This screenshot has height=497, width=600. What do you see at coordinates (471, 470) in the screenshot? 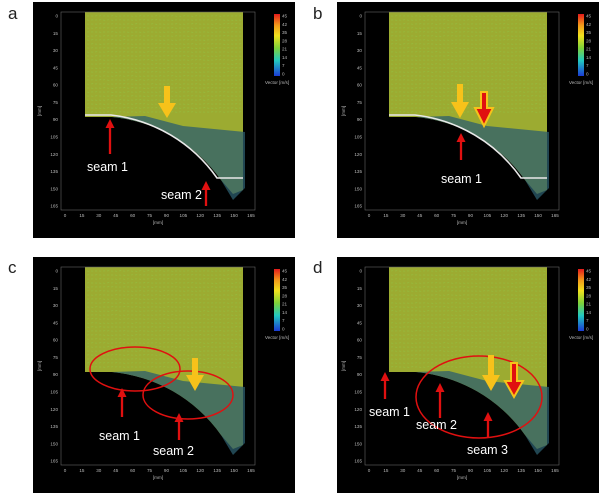
I see `x-tick-label: 90` at bounding box center [471, 470].